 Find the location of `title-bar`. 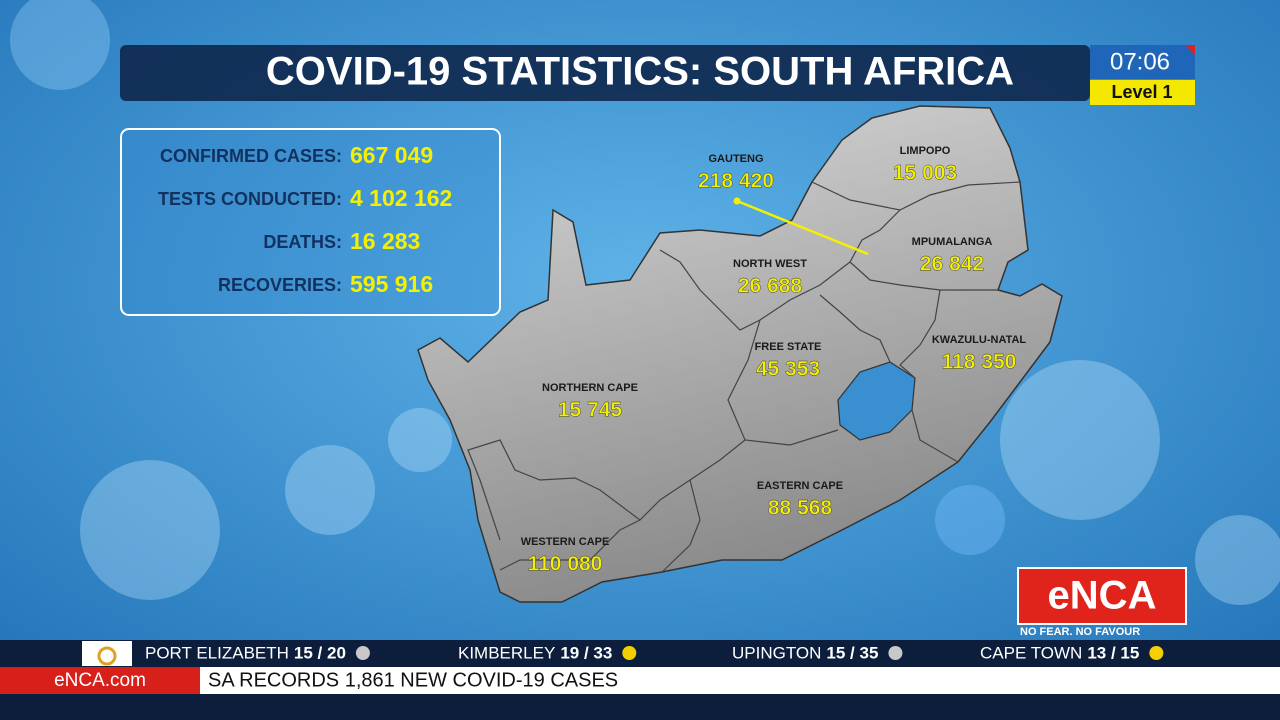

title-bar is located at coordinates (605, 73).